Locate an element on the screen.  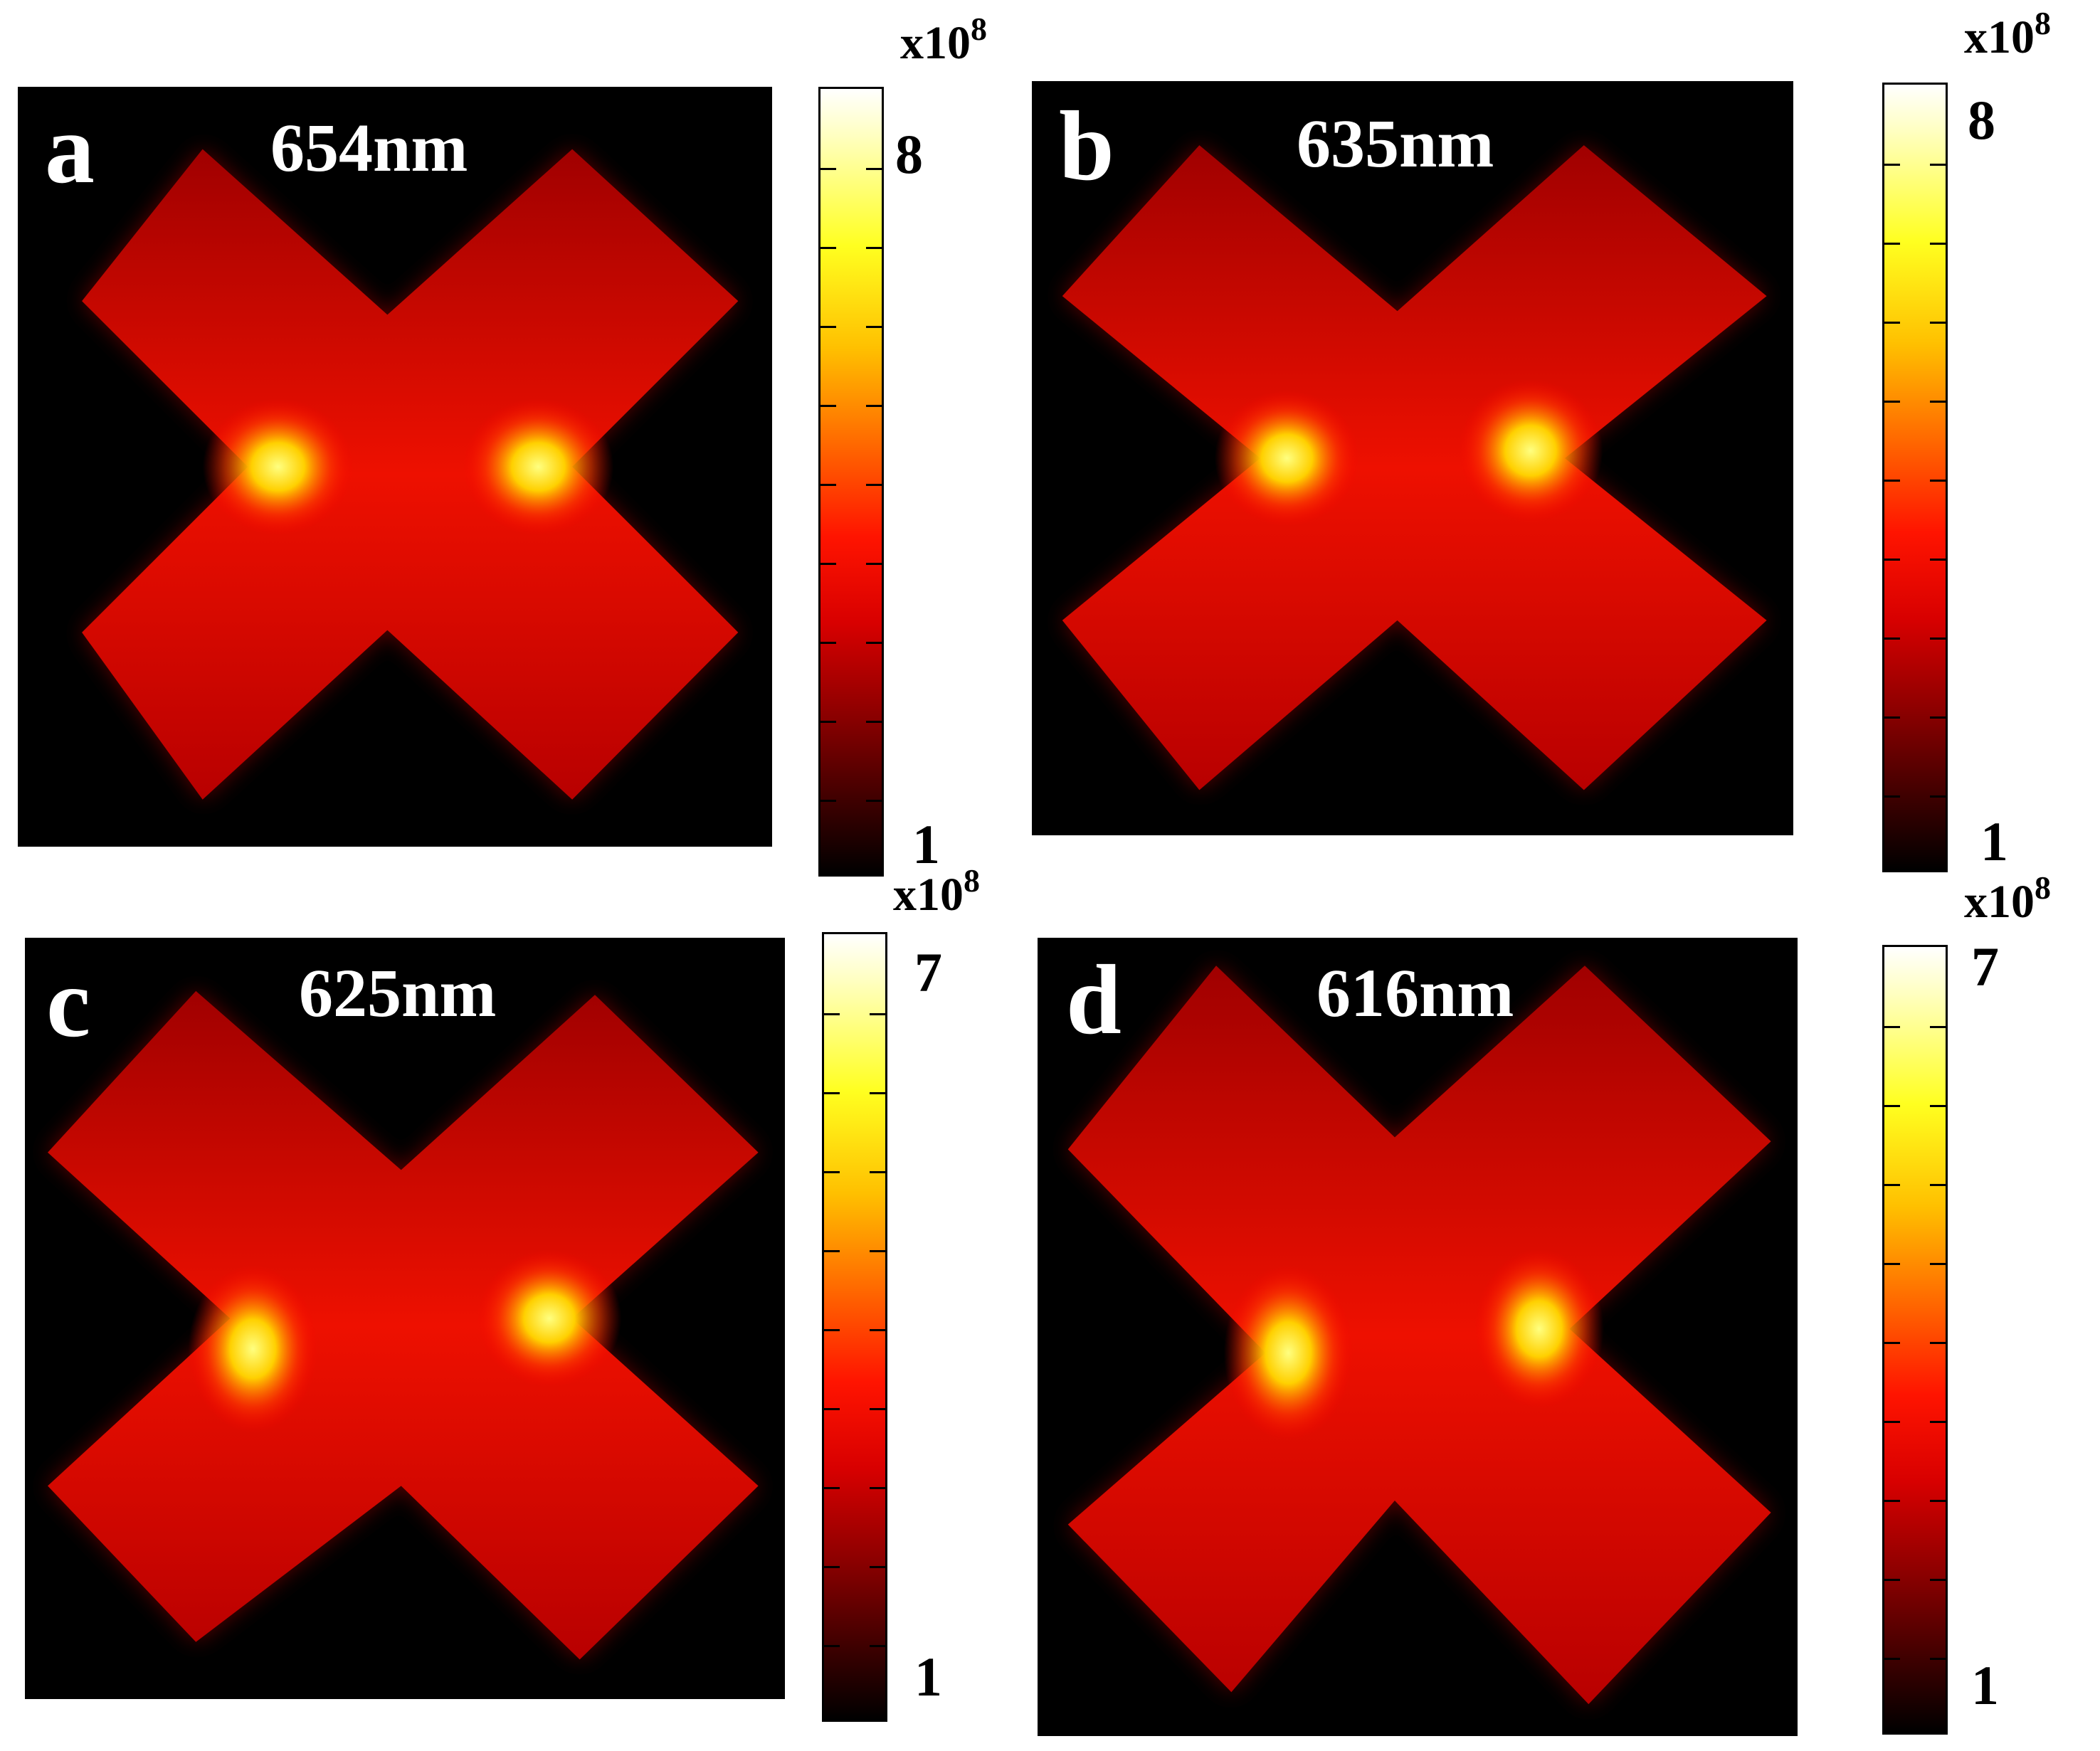
colorbar-b is located at coordinates (1915, 478).